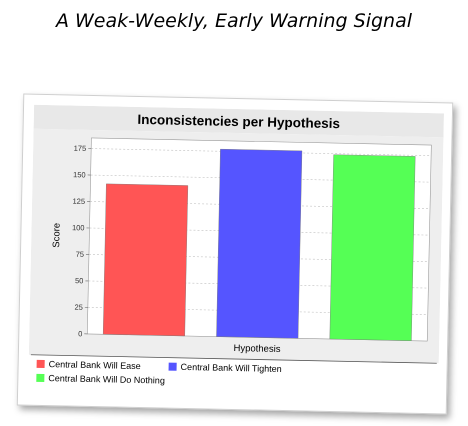  Describe the element at coordinates (78, 201) in the screenshot. I see `y-tick-label: 125` at that location.